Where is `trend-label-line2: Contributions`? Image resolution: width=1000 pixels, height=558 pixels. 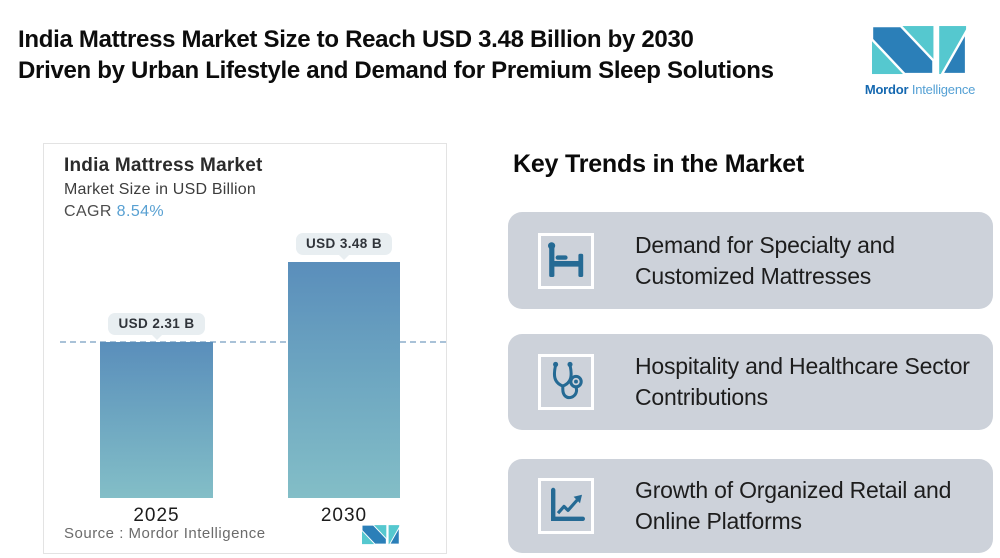
trend-label-line2: Contributions is located at coordinates (701, 397).